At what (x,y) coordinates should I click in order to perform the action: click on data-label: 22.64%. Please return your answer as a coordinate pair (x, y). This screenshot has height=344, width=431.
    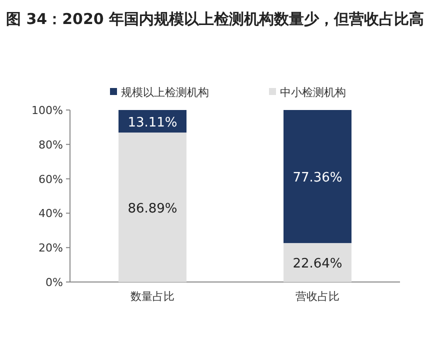
    Looking at the image, I should click on (317, 264).